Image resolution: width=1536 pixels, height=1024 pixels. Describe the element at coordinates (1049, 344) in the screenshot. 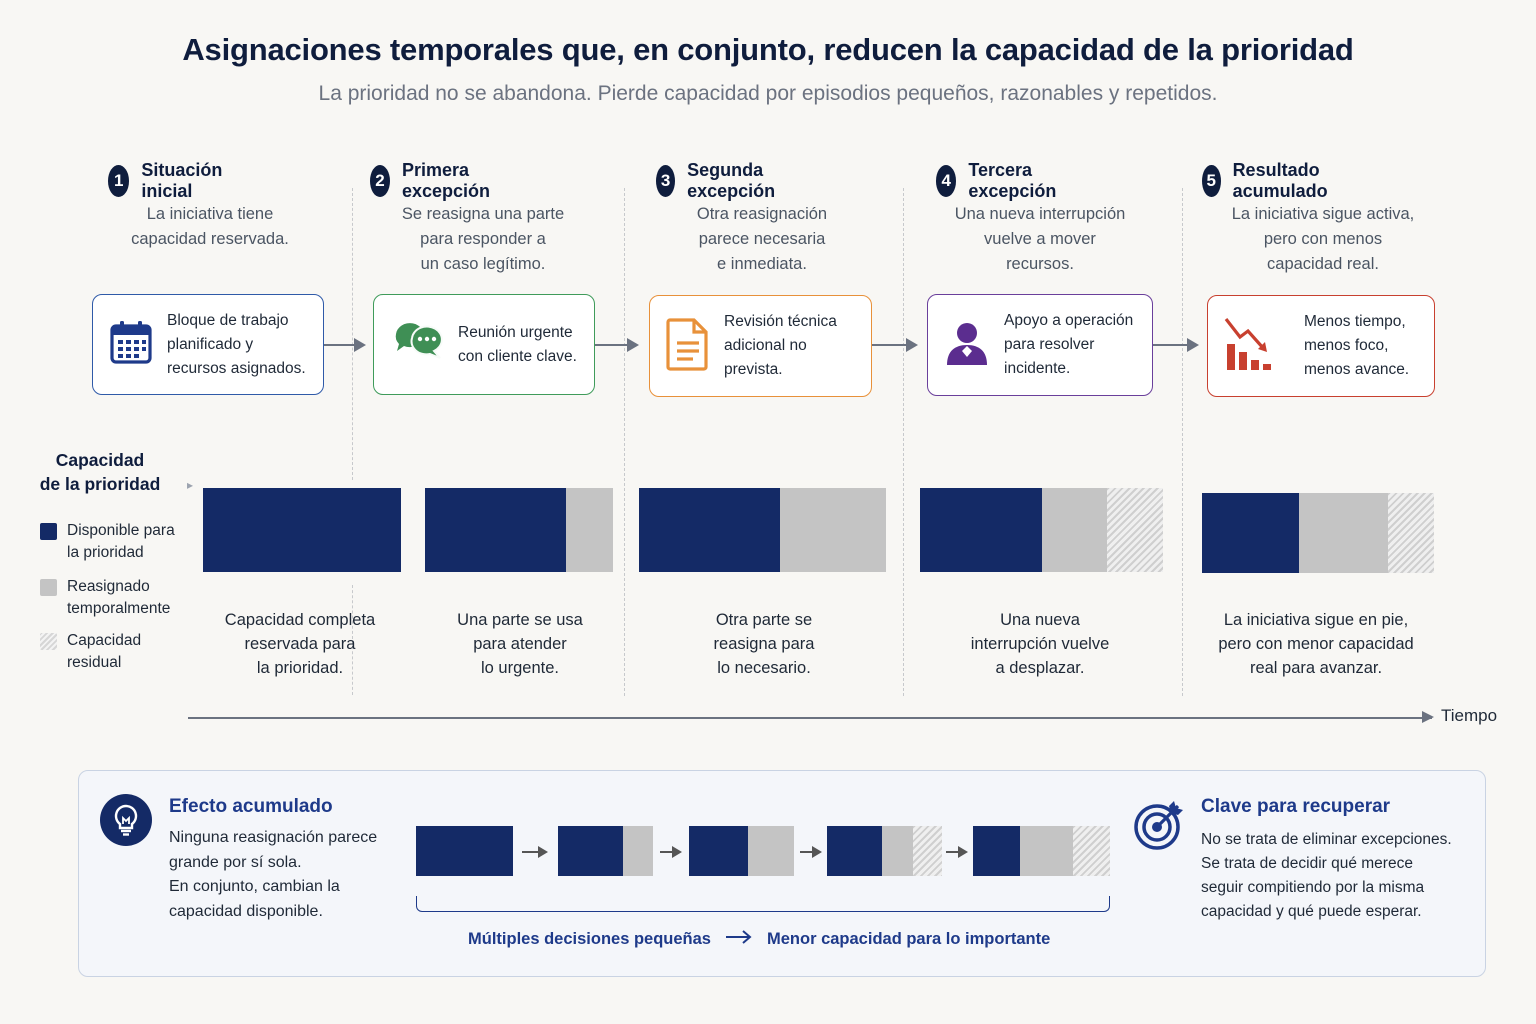

I see `step-card-line: para resolver` at that location.